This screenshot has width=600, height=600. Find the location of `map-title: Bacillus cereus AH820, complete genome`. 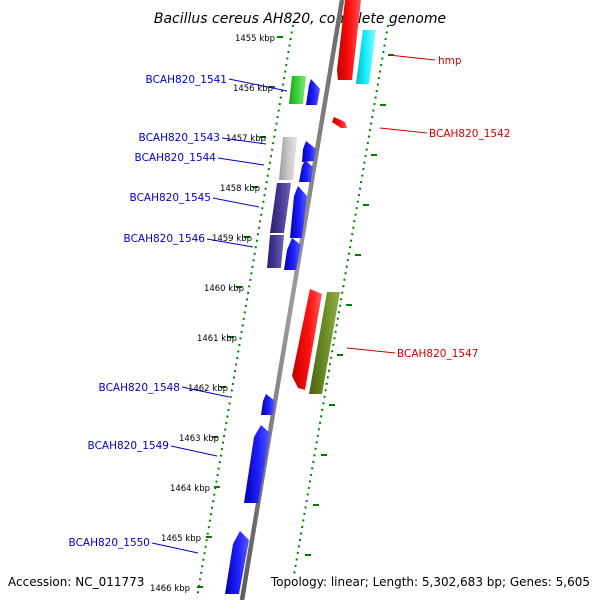

map-title: Bacillus cereus AH820, complete genome is located at coordinates (300, 19).